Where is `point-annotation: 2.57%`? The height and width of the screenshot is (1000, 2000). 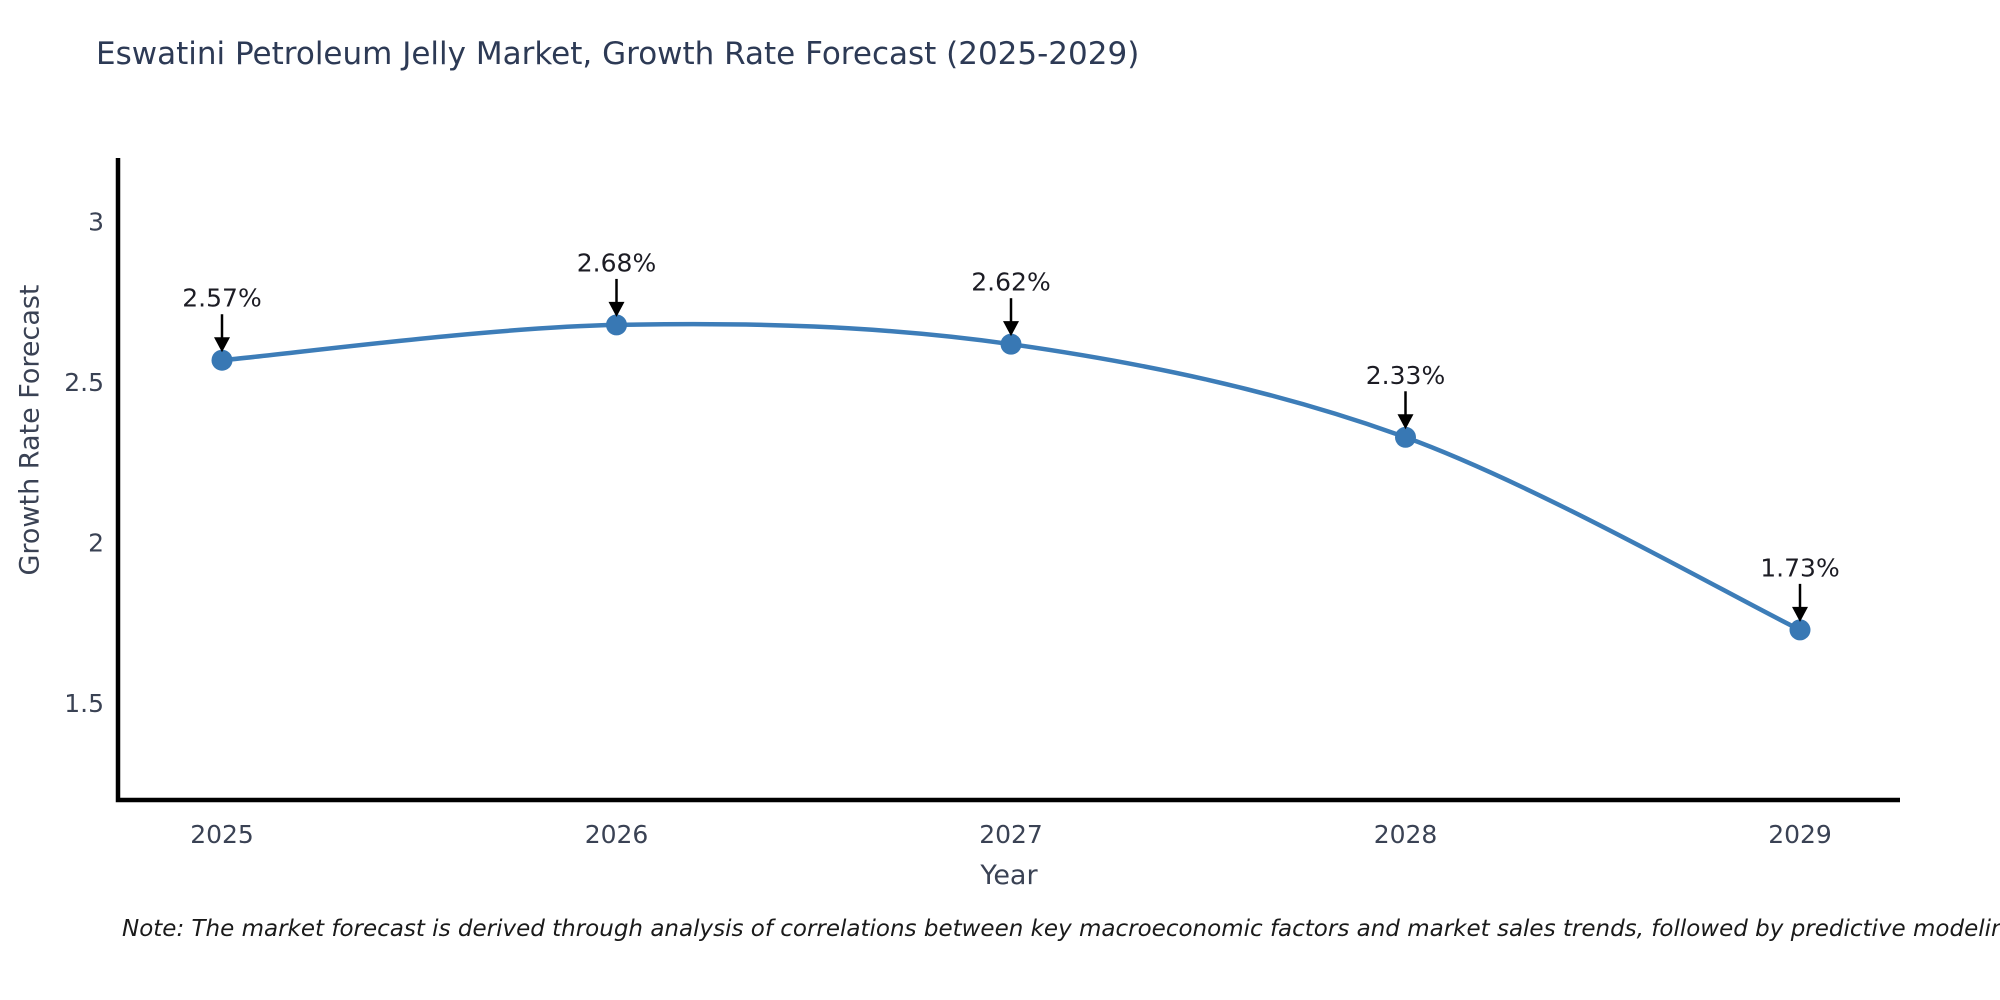 point-annotation: 2.57% is located at coordinates (221, 298).